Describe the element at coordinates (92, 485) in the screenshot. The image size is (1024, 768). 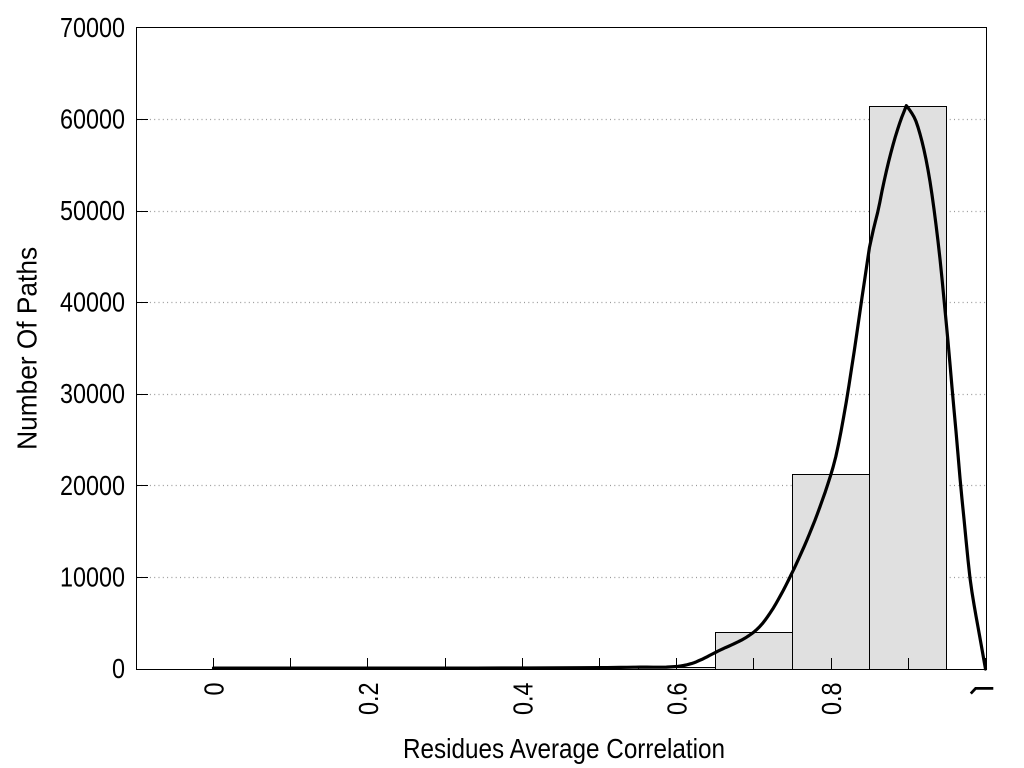
I see `svg-text: 20000` at that location.